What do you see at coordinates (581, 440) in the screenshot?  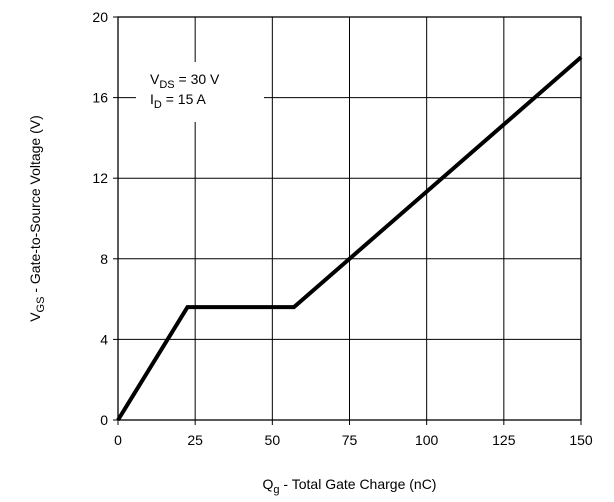 I see `x-tick-label: 150` at bounding box center [581, 440].